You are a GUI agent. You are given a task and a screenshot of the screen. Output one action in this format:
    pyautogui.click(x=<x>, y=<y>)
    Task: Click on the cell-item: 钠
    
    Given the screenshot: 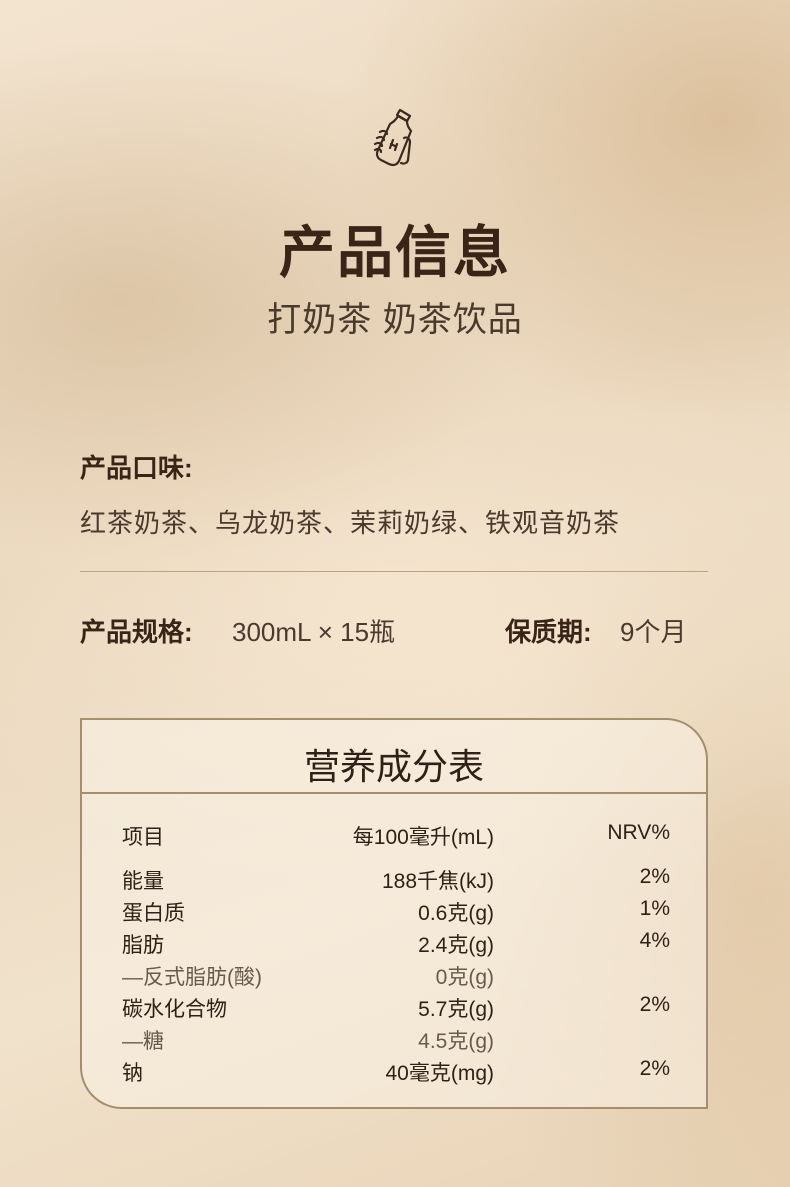 What is the action you would take?
    pyautogui.click(x=132, y=1073)
    